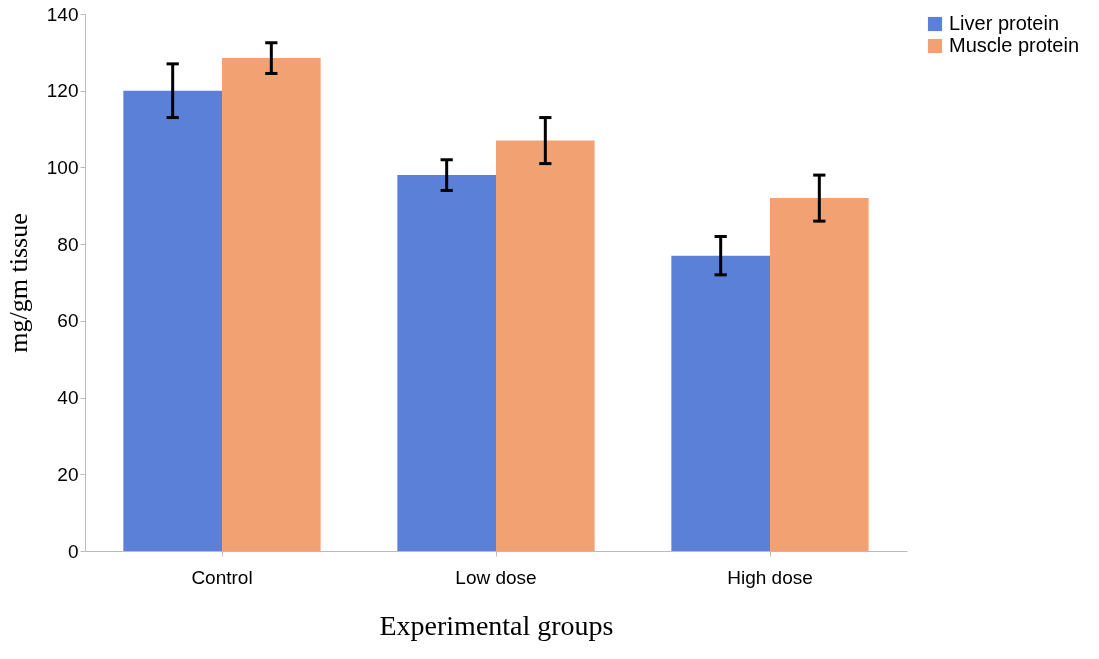 Image resolution: width=1099 pixels, height=659 pixels. Describe the element at coordinates (1004, 23) in the screenshot. I see `legend-label: Liver protein` at that location.